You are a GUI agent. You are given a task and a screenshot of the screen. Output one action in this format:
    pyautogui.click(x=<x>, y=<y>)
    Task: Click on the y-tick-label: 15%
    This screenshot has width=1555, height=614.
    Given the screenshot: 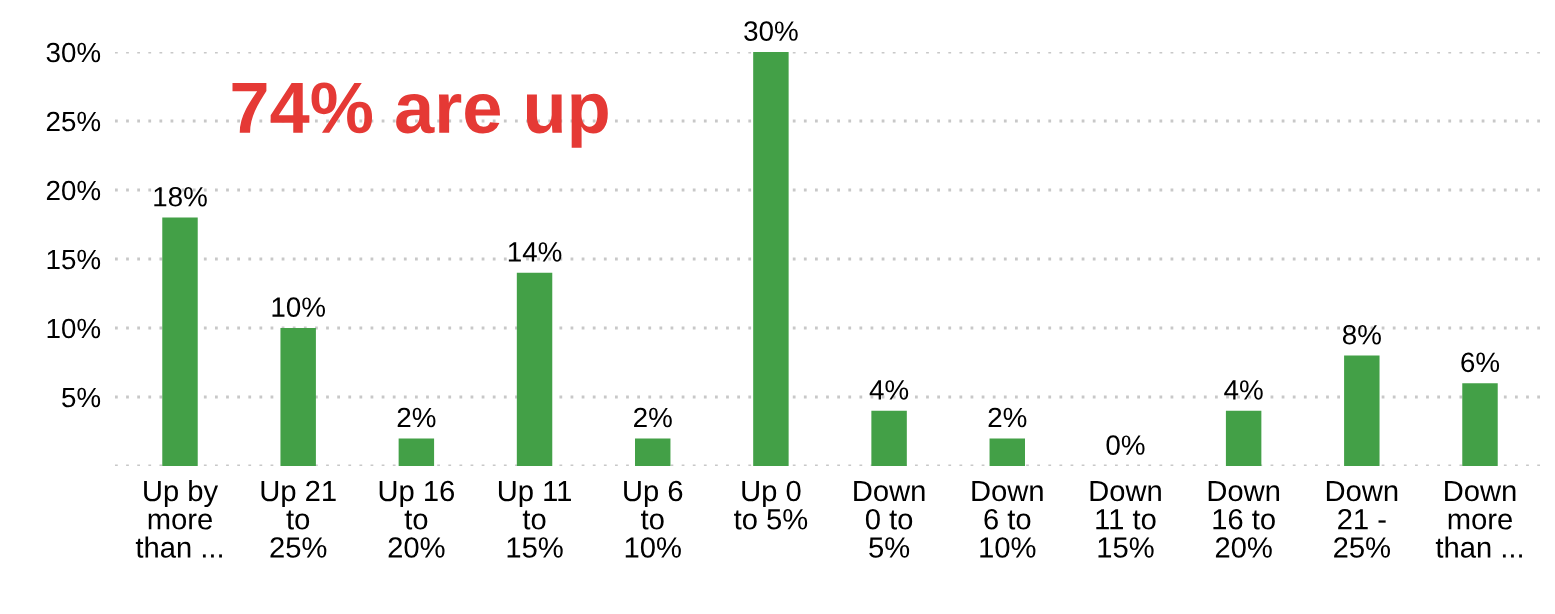 What is the action you would take?
    pyautogui.click(x=74, y=259)
    